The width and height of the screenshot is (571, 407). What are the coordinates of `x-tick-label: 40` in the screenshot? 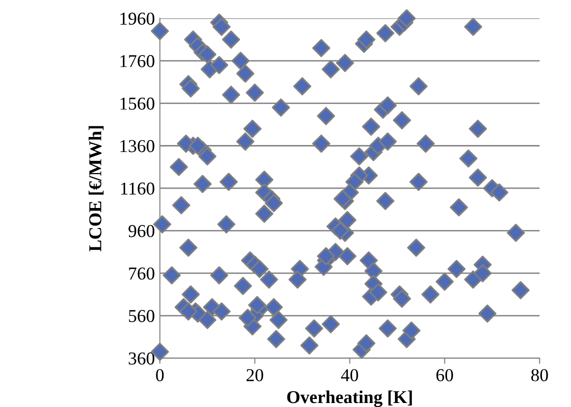 It's located at (349, 375).